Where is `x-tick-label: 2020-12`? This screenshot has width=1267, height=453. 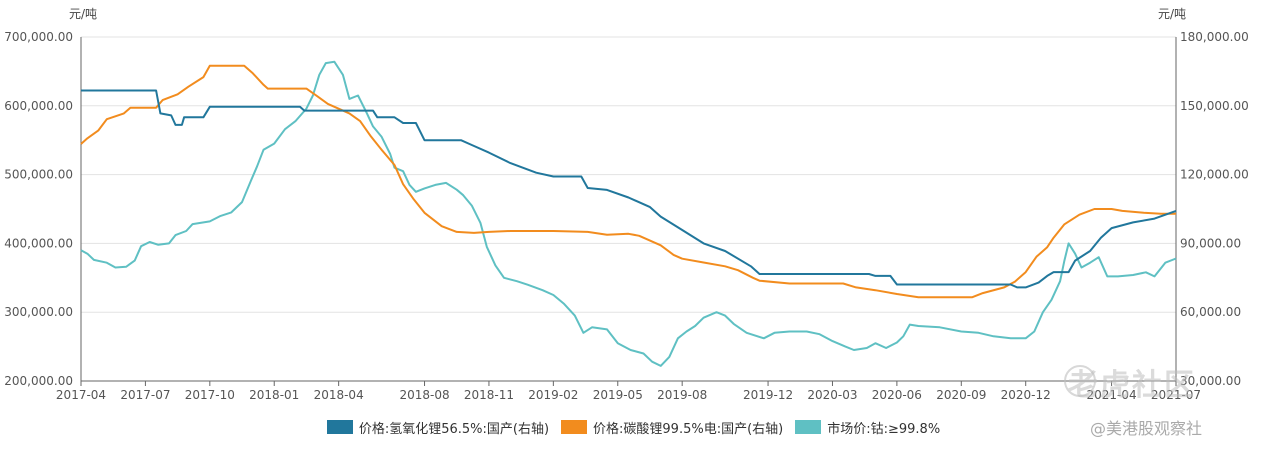 x-tick-label: 2020-12 is located at coordinates (1026, 395).